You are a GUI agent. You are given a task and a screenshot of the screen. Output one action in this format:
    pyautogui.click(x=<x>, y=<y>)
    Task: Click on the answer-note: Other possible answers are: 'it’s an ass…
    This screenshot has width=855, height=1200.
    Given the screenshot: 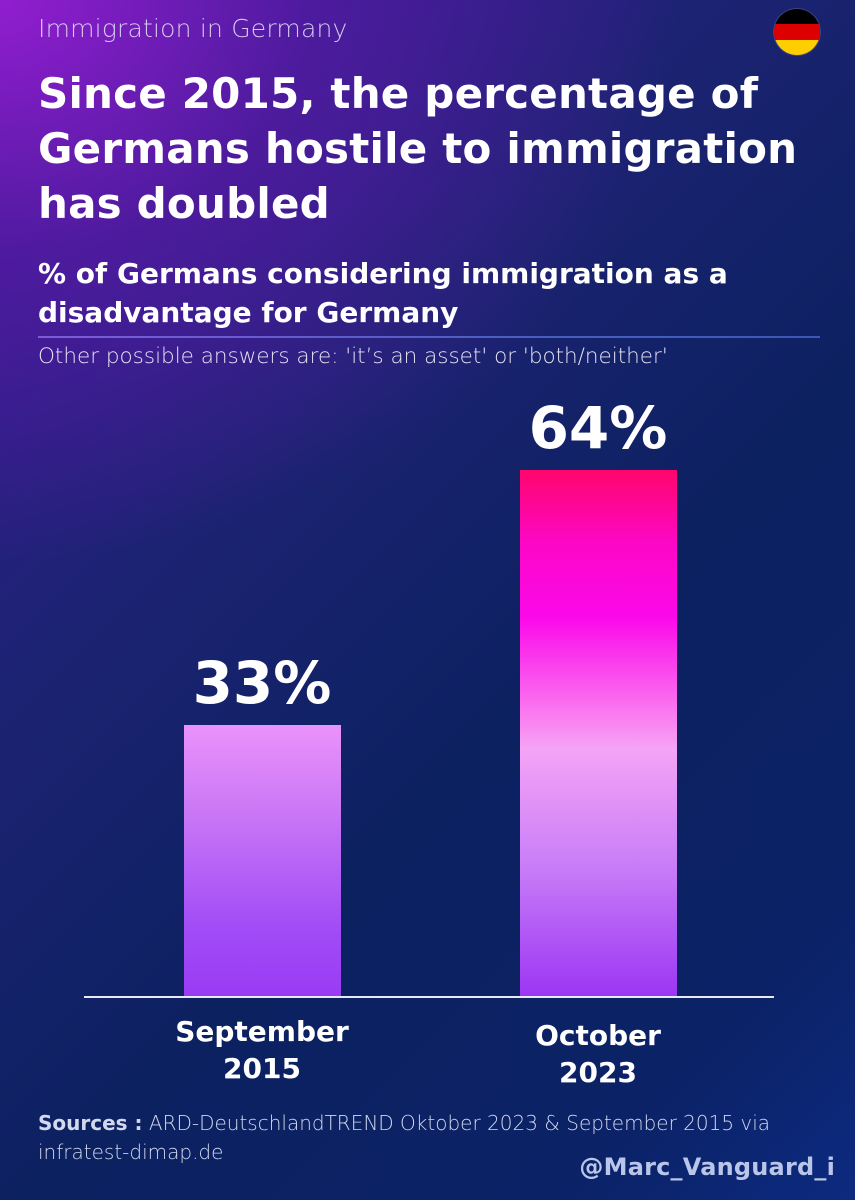 What is the action you would take?
    pyautogui.click(x=353, y=356)
    